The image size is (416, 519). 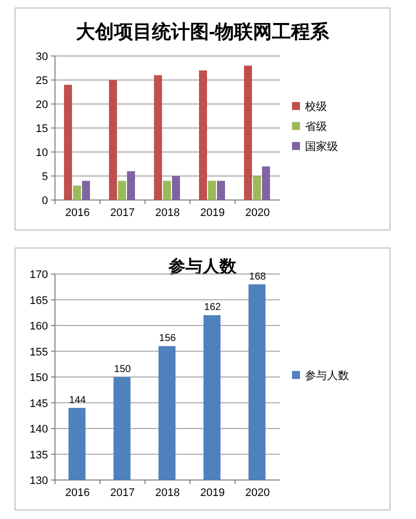 I want to click on data-label: 144, so click(x=77, y=400).